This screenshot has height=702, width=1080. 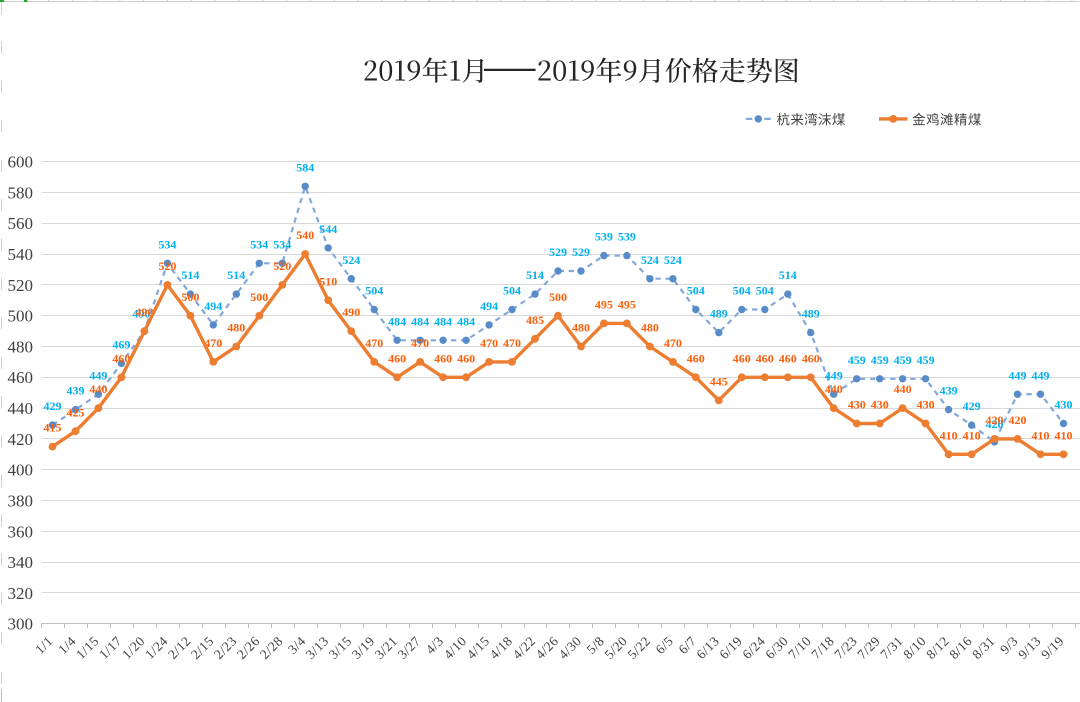 What do you see at coordinates (21, 624) in the screenshot?
I see `svg-text: 300` at bounding box center [21, 624].